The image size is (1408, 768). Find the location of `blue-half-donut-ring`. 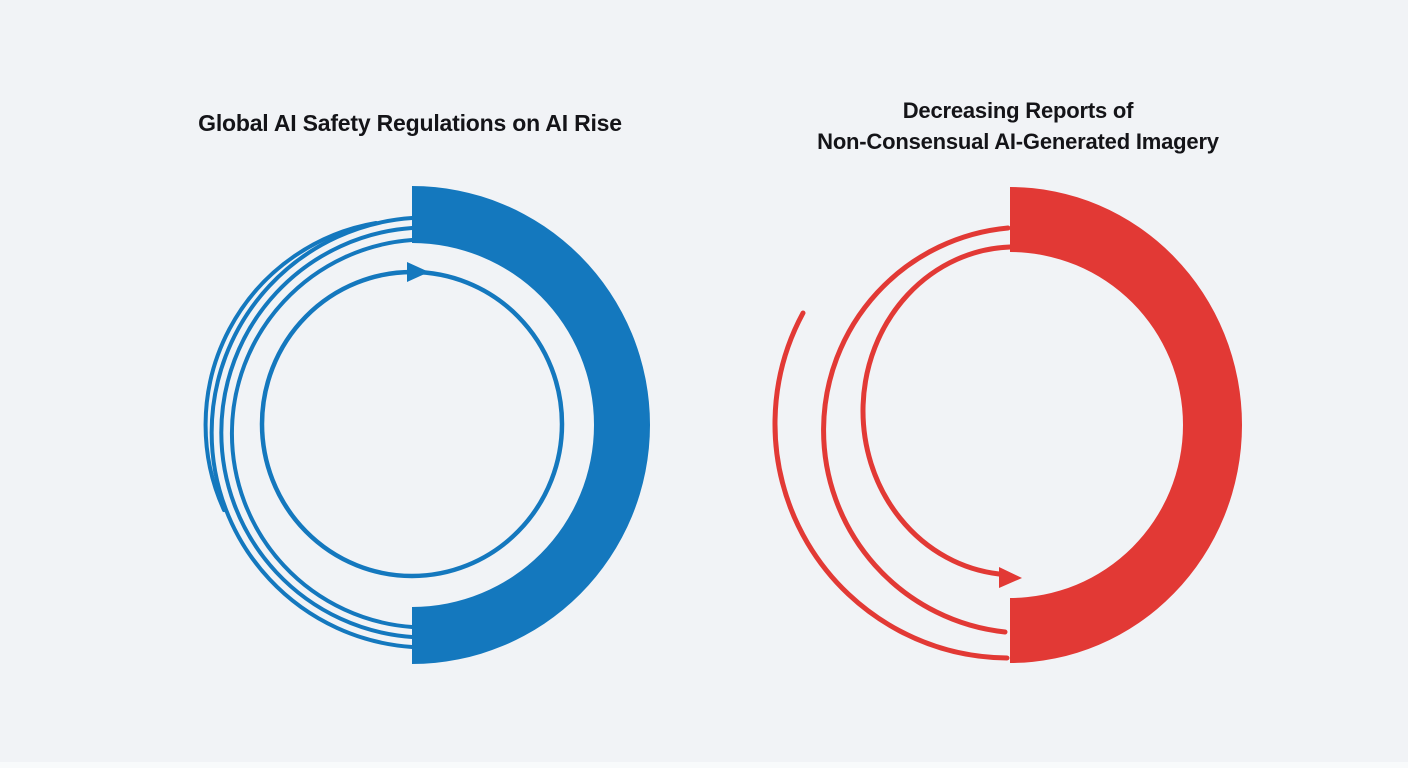

blue-half-donut-ring is located at coordinates (531, 425).